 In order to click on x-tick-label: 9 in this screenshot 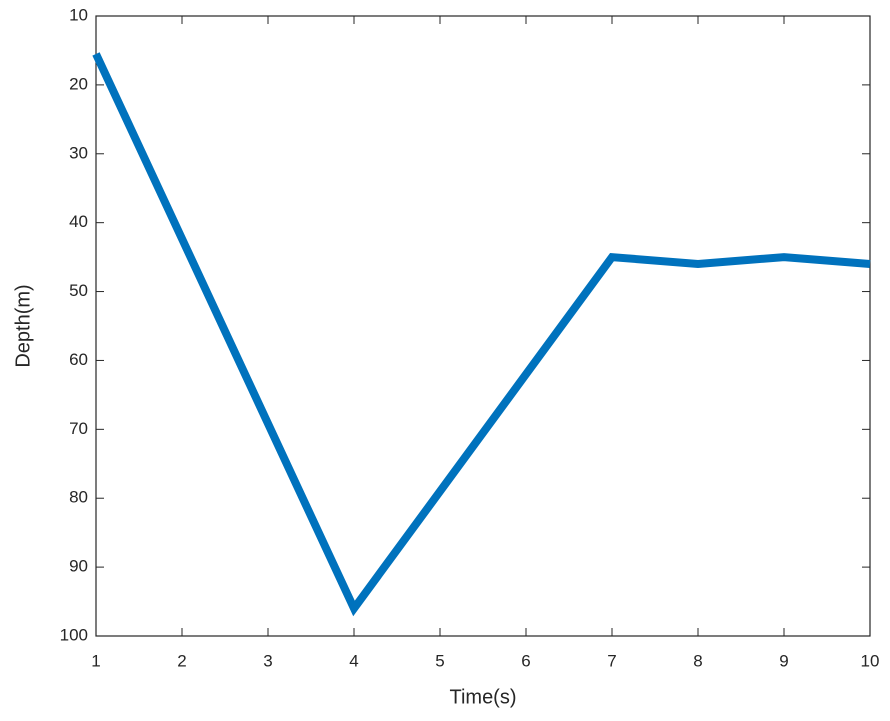, I will do `click(783, 660)`.